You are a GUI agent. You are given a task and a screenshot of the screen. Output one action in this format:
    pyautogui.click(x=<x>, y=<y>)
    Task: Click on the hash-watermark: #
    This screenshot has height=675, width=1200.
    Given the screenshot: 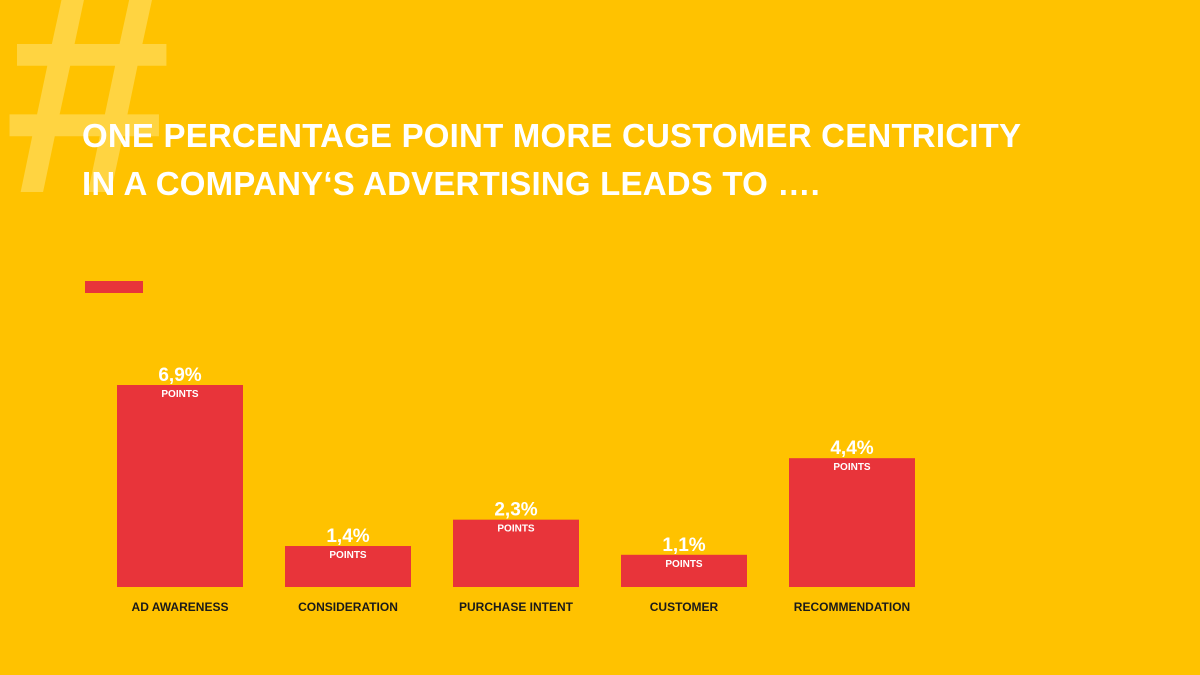 What is the action you would take?
    pyautogui.click(x=83, y=128)
    